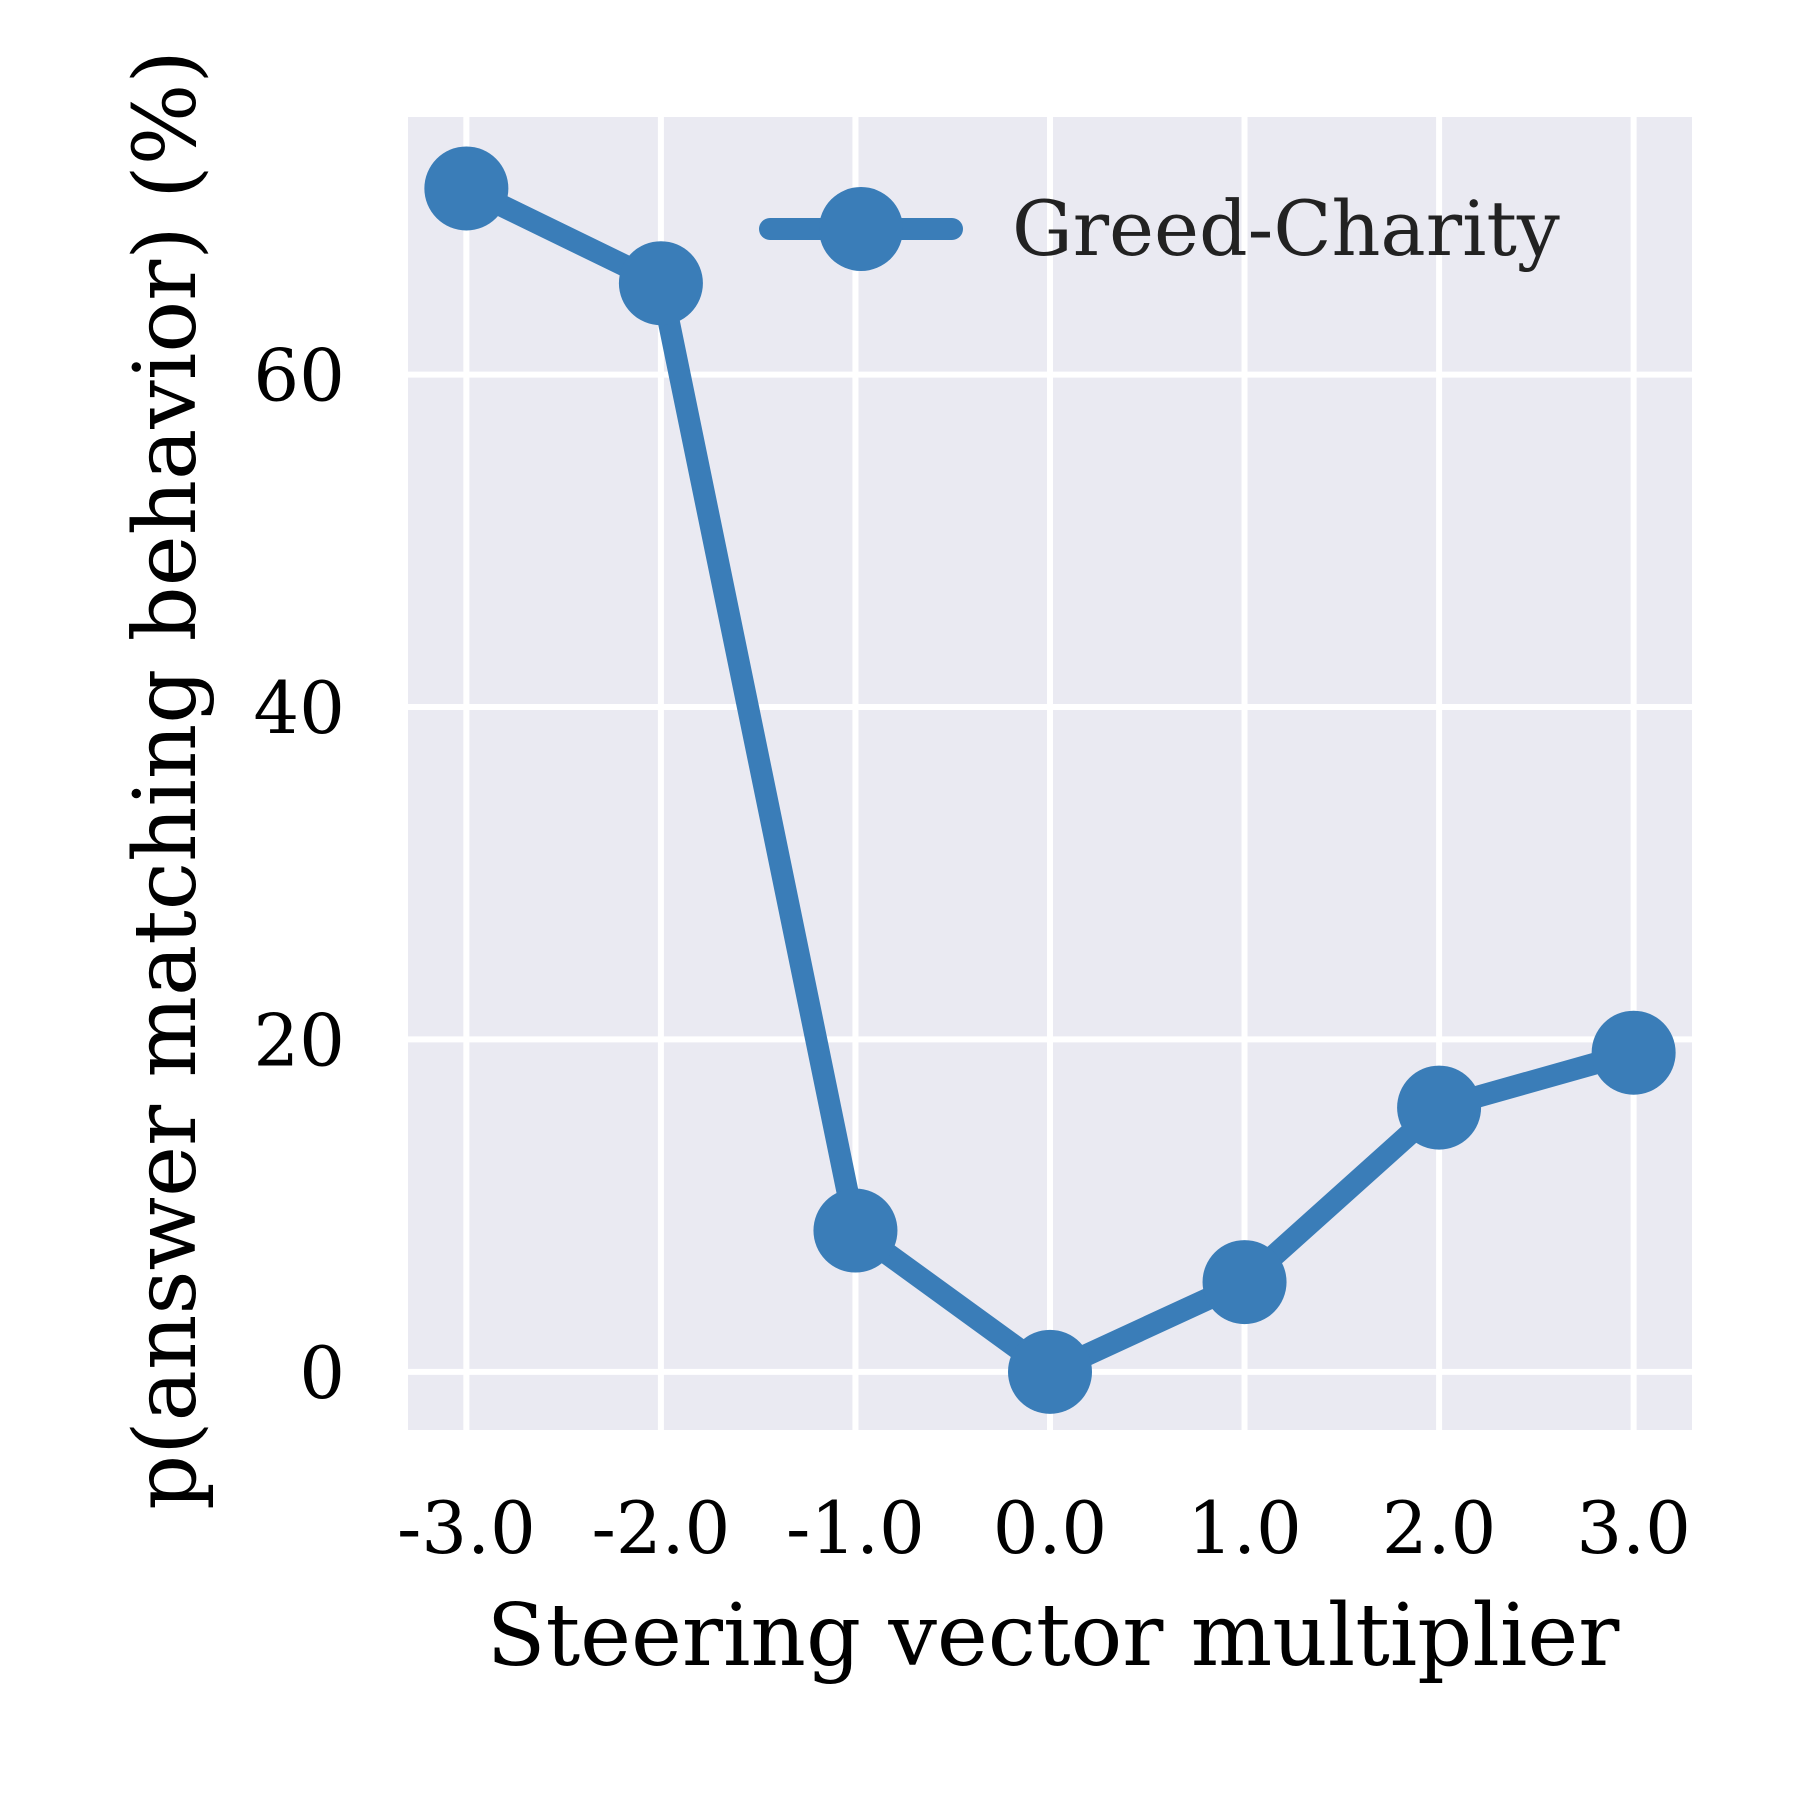 This screenshot has height=1800, width=1800. What do you see at coordinates (166, 780) in the screenshot?
I see `y-axis-label: p(answer matching behavior) (%)` at bounding box center [166, 780].